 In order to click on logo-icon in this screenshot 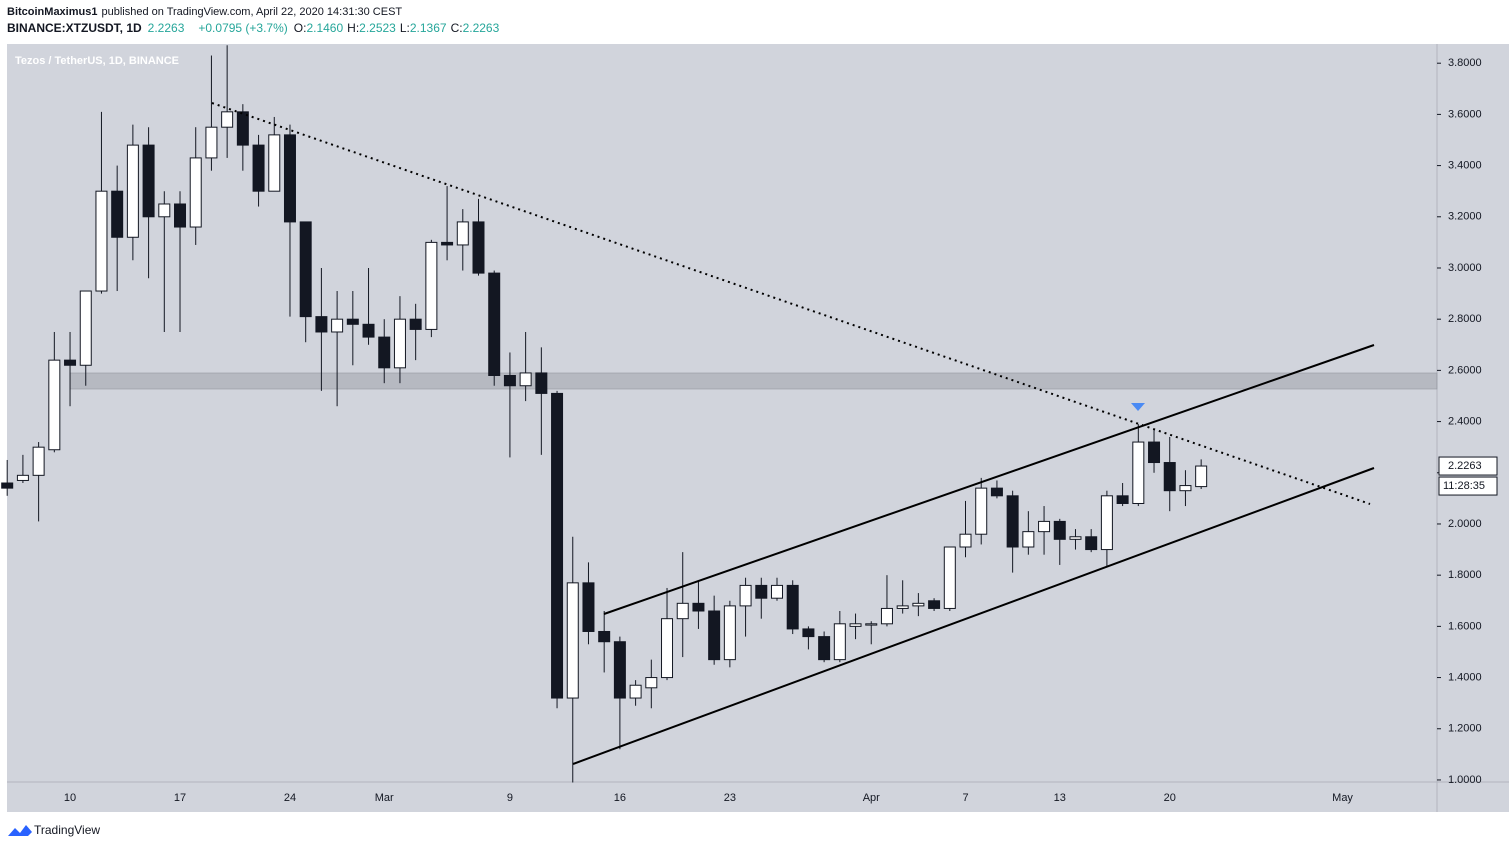, I will do `click(20, 830)`.